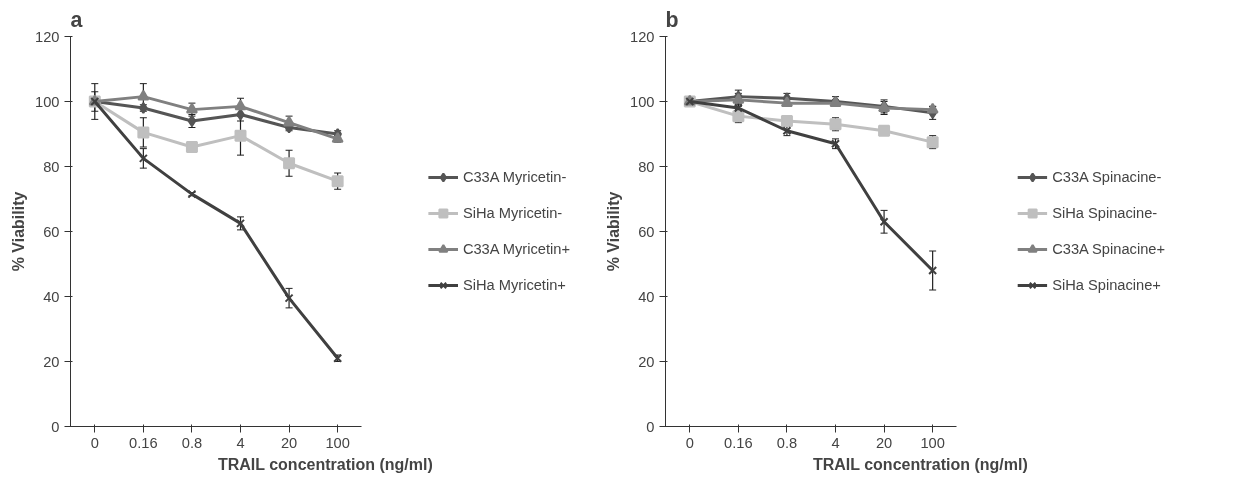 Image resolution: width=1233 pixels, height=495 pixels. What do you see at coordinates (516, 249) in the screenshot?
I see `legend-label: C33A Myricetin+` at bounding box center [516, 249].